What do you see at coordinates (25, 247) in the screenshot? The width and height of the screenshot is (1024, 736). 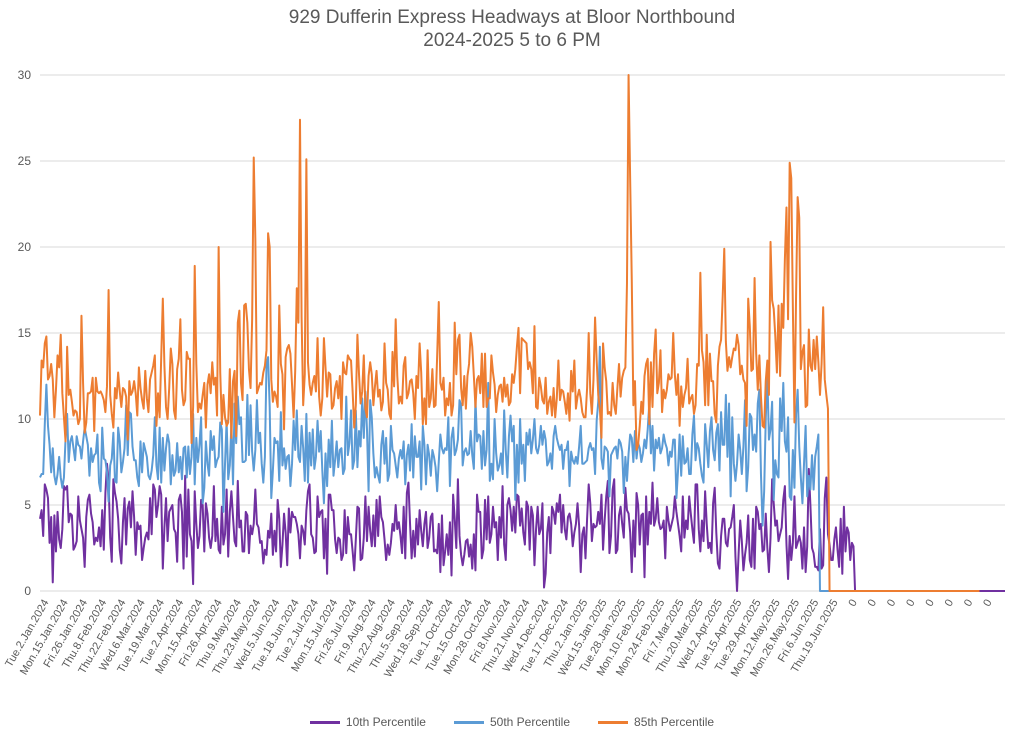 I see `y-tick-label-4: 20` at bounding box center [25, 247].